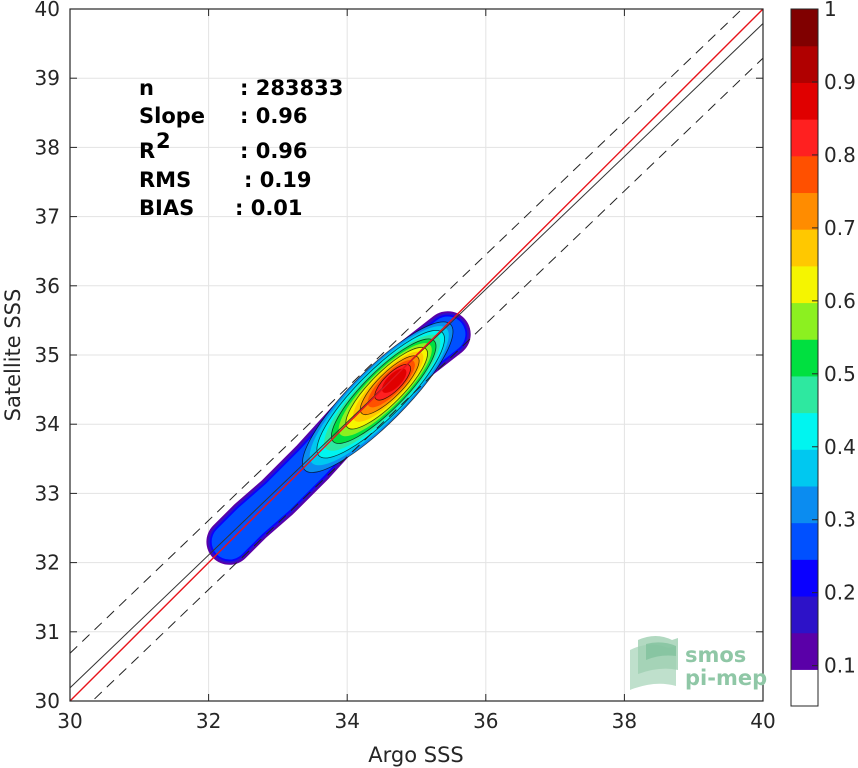  What do you see at coordinates (172, 116) in the screenshot?
I see `stat-label: Slope` at bounding box center [172, 116].